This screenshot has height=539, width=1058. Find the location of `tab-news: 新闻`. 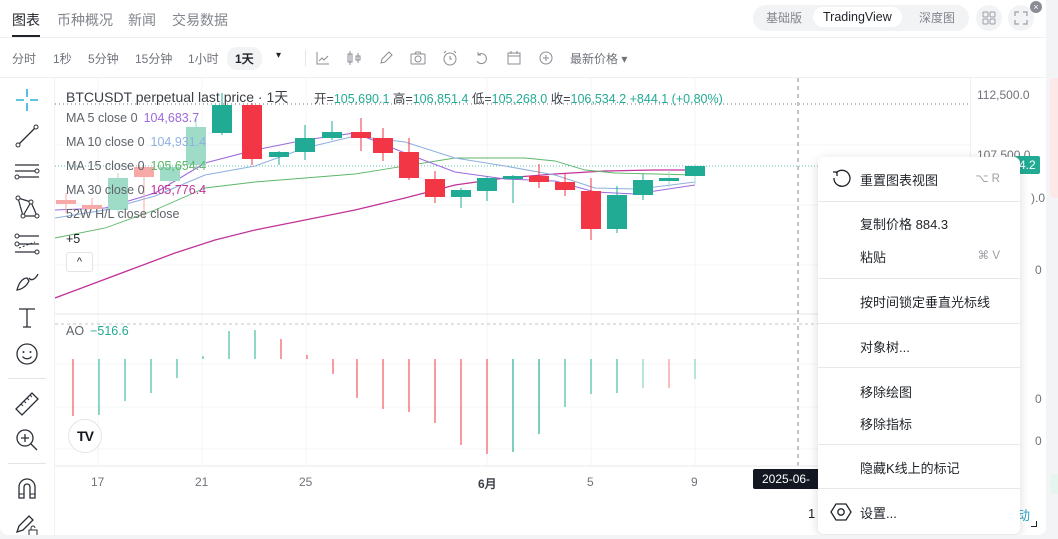

tab-news: 新闻 is located at coordinates (142, 20).